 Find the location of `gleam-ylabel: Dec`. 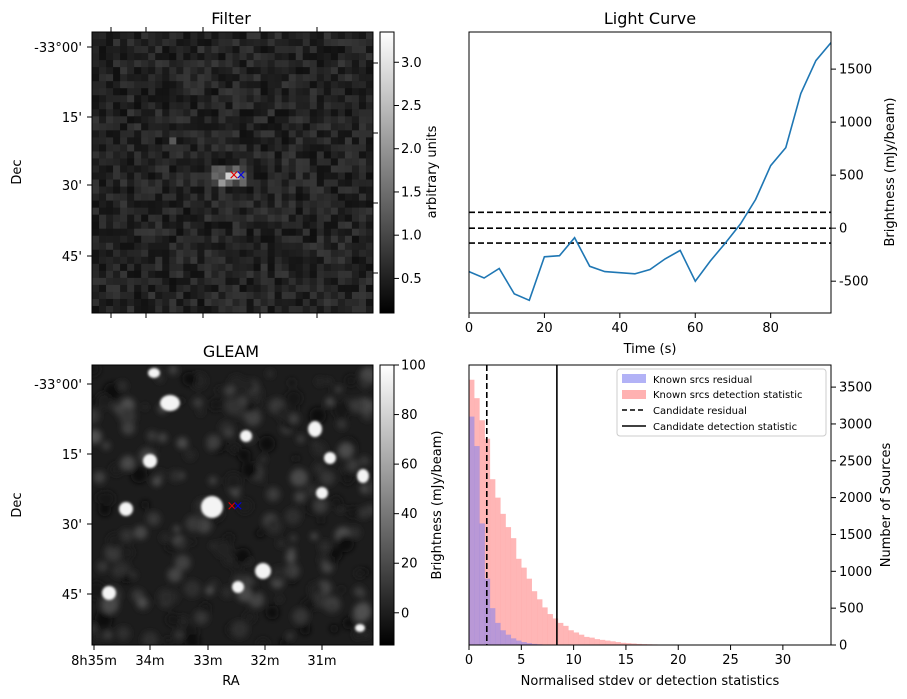

gleam-ylabel: Dec is located at coordinates (17, 504).